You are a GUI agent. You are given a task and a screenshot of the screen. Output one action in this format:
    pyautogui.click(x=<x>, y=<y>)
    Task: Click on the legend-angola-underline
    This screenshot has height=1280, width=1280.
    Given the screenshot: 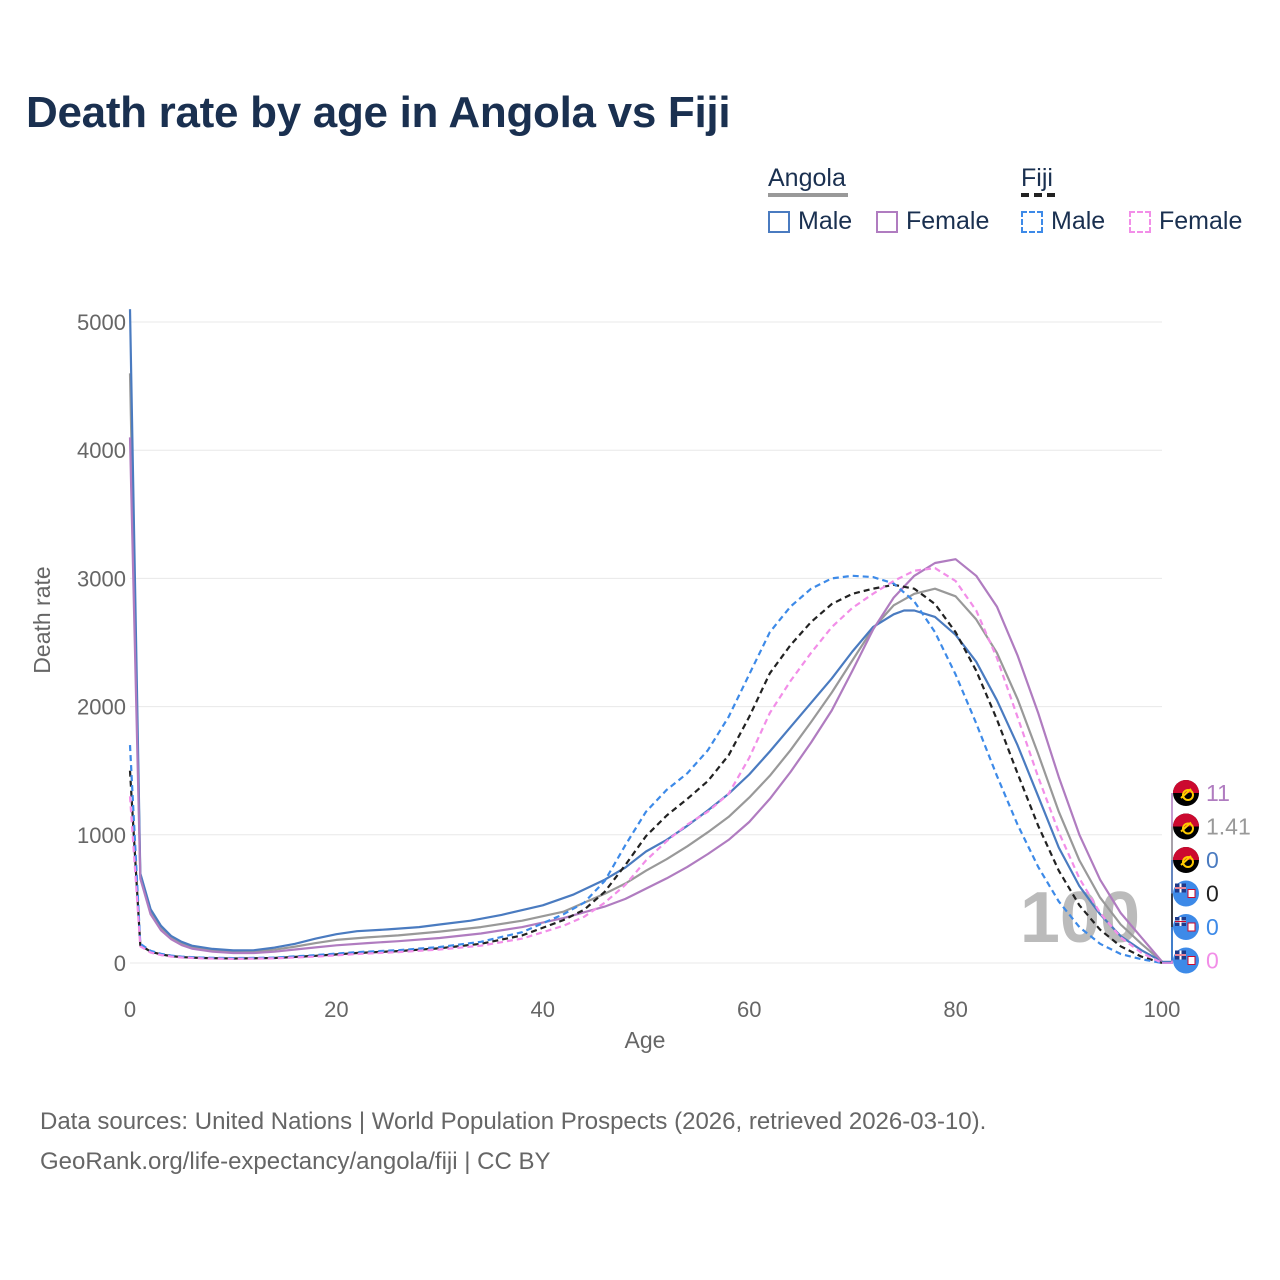 What is the action you would take?
    pyautogui.click(x=808, y=195)
    